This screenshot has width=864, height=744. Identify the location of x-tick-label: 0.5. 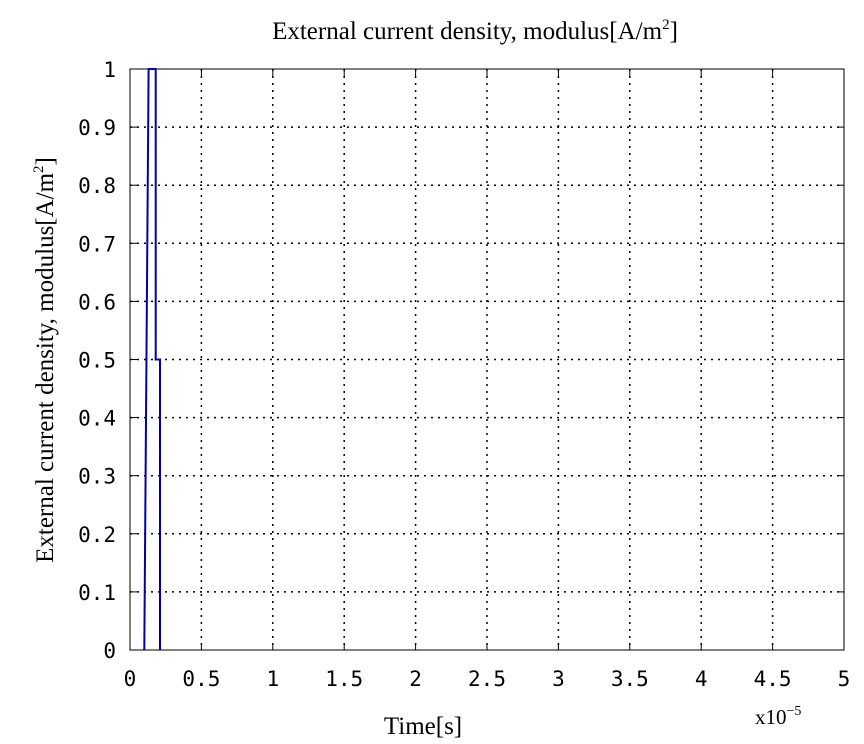
(201, 679).